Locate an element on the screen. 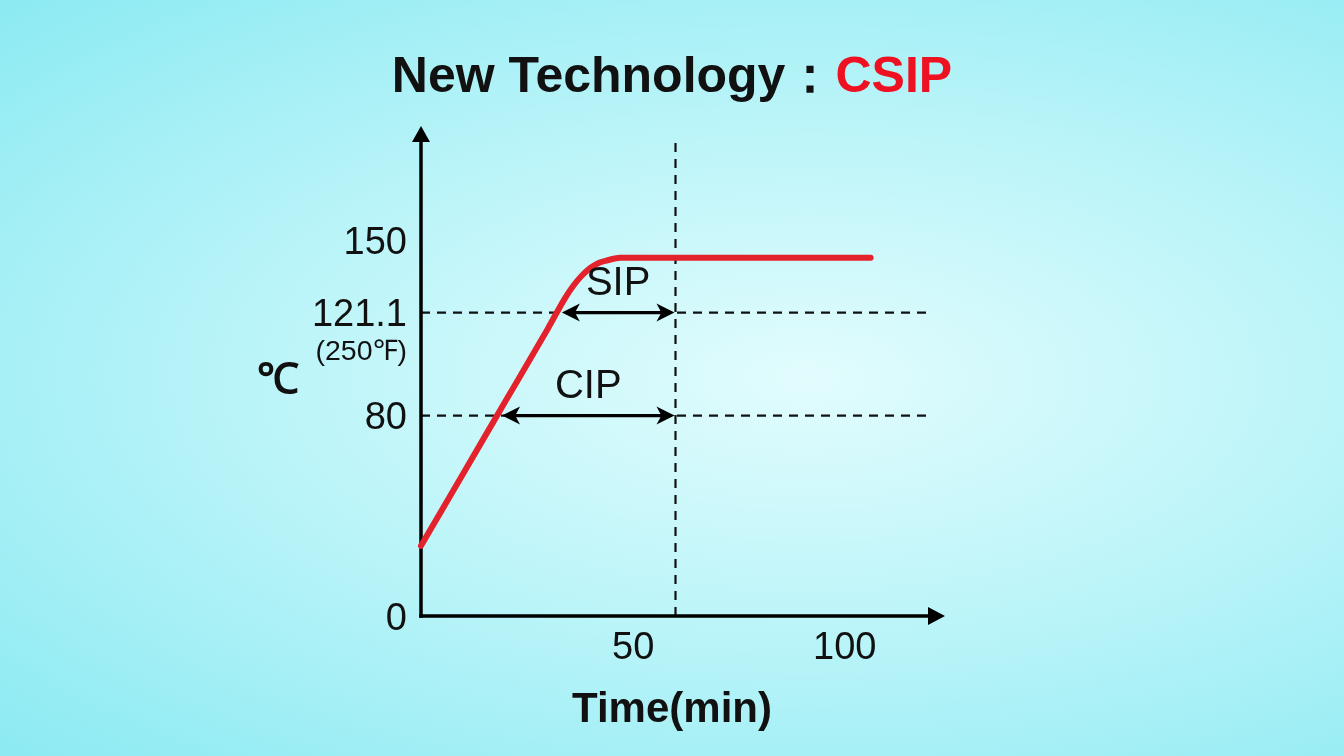 The width and height of the screenshot is (1344, 756). x-tick-label: 100 is located at coordinates (845, 645).